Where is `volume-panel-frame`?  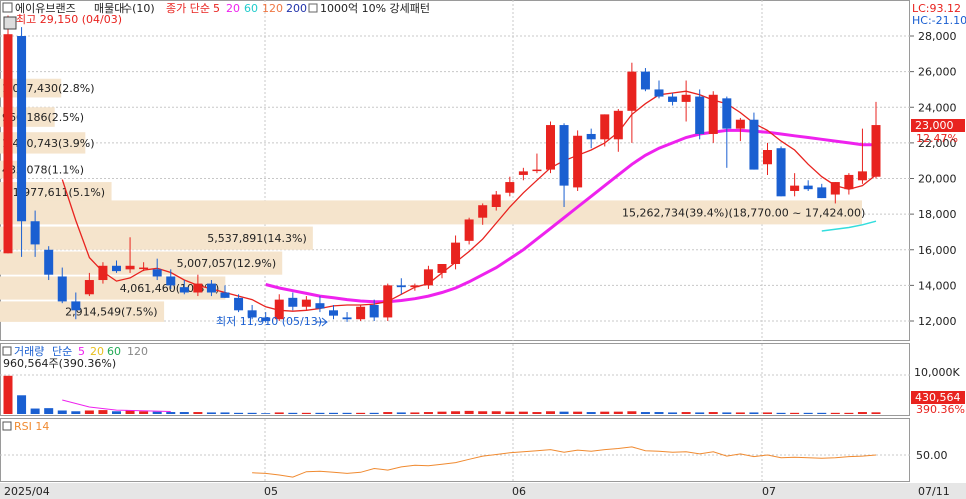
volume-panel-frame is located at coordinates (455, 379).